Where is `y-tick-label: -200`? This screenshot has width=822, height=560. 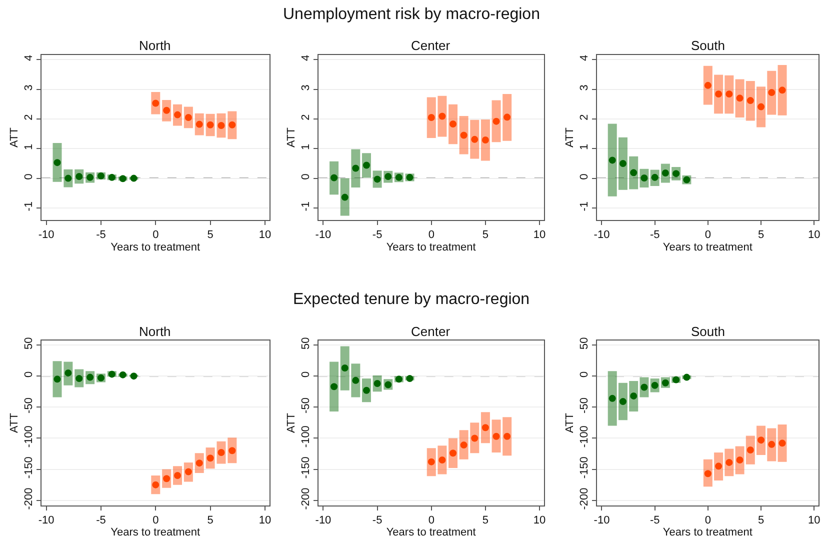
y-tick-label: -200 is located at coordinates (29, 499).